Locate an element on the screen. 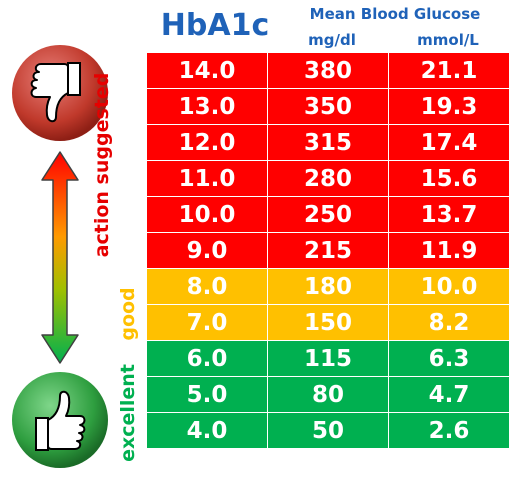  hba1c-cell: 12.0 is located at coordinates (207, 142).